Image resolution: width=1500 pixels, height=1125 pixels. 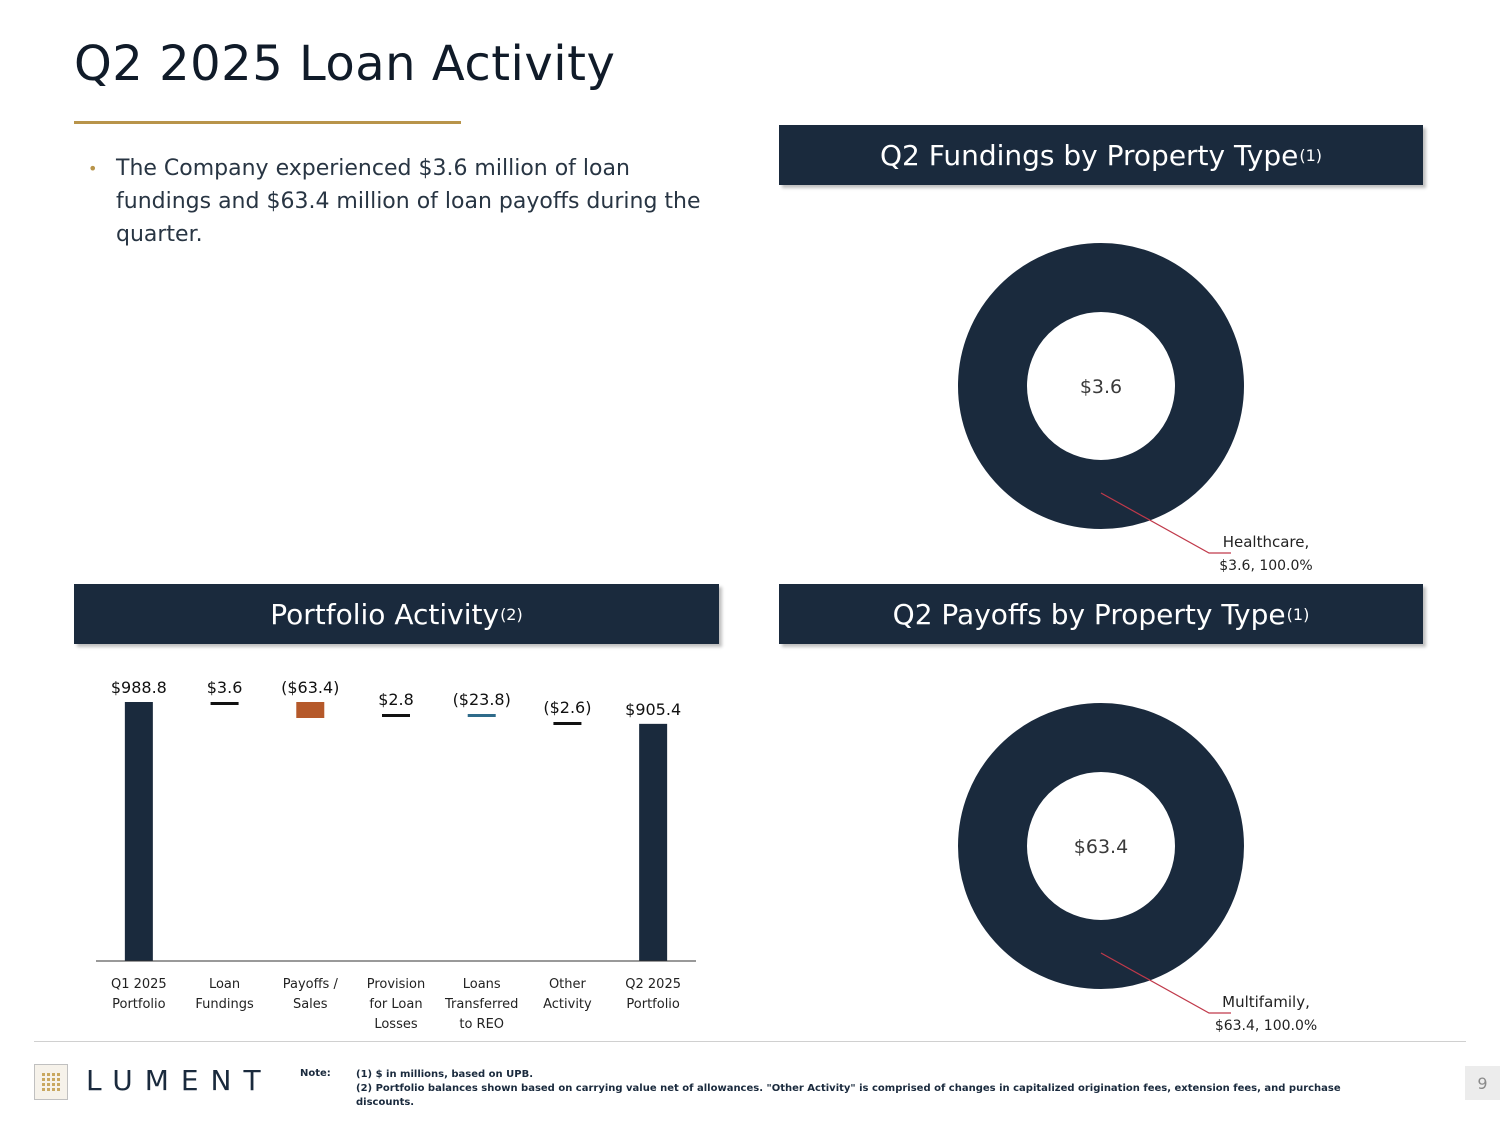 I want to click on waterfall-category-label-3: Provision, so click(x=396, y=984).